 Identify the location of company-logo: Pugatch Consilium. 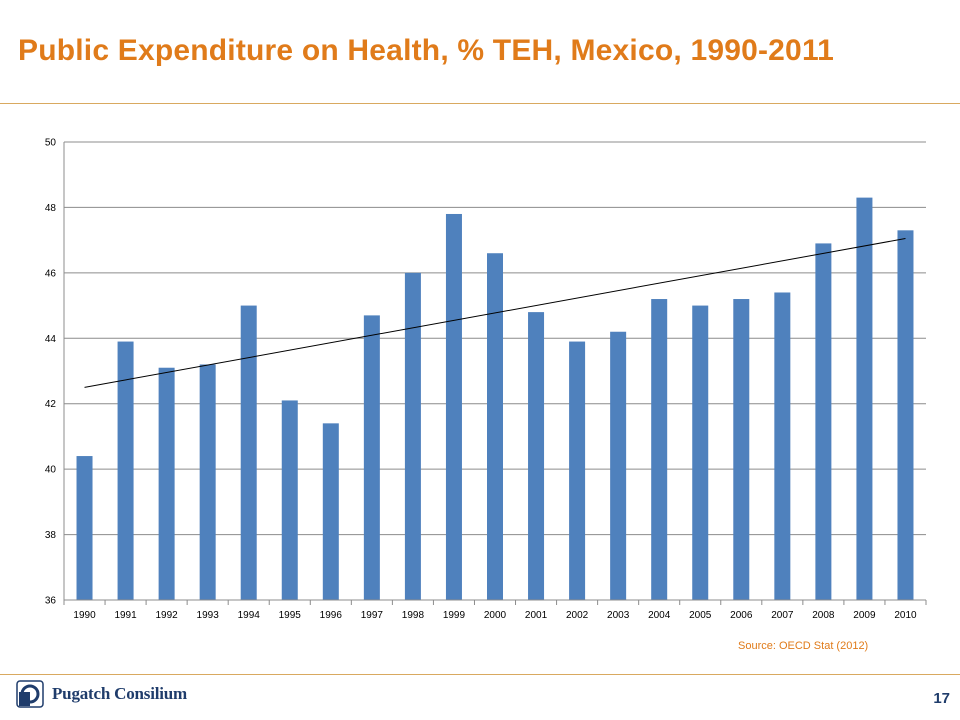
(101, 694).